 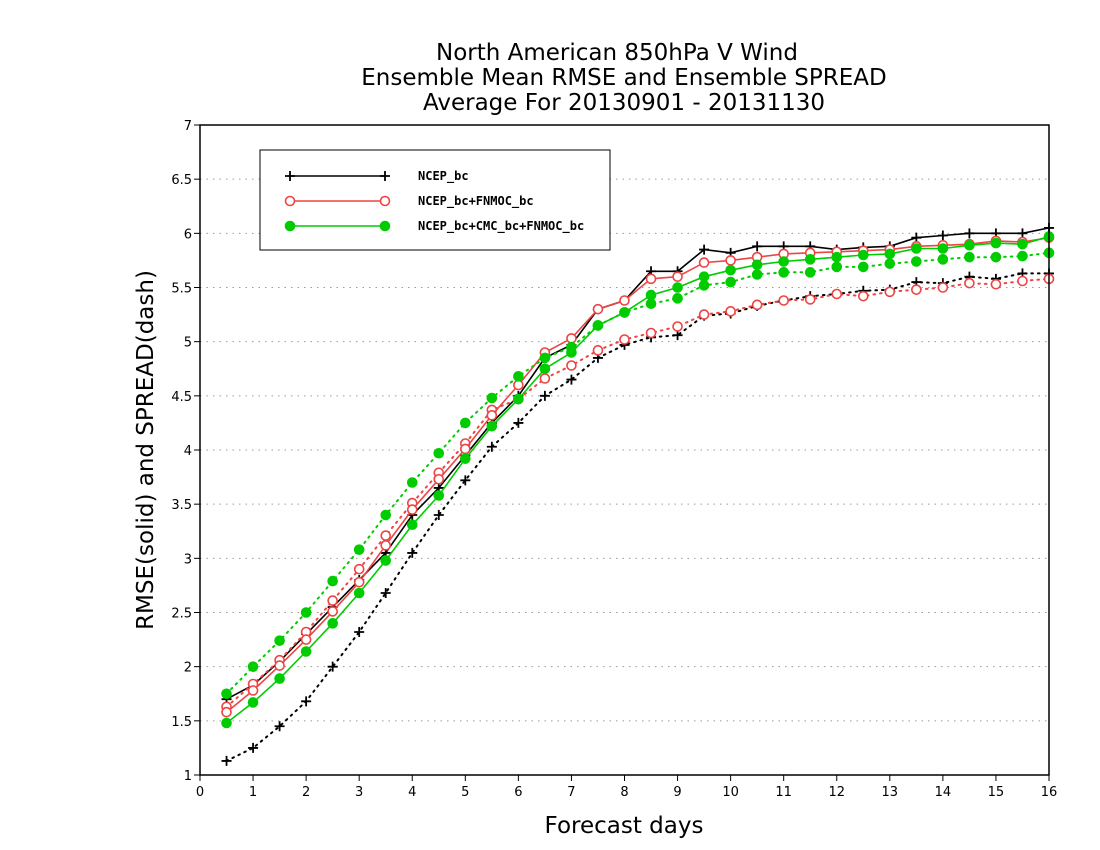 What do you see at coordinates (443, 176) in the screenshot?
I see `legend-label: NCEP_bc` at bounding box center [443, 176].